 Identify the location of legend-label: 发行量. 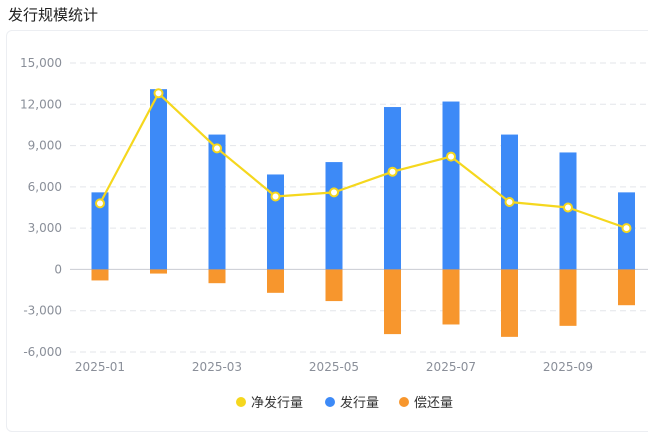
(359, 403).